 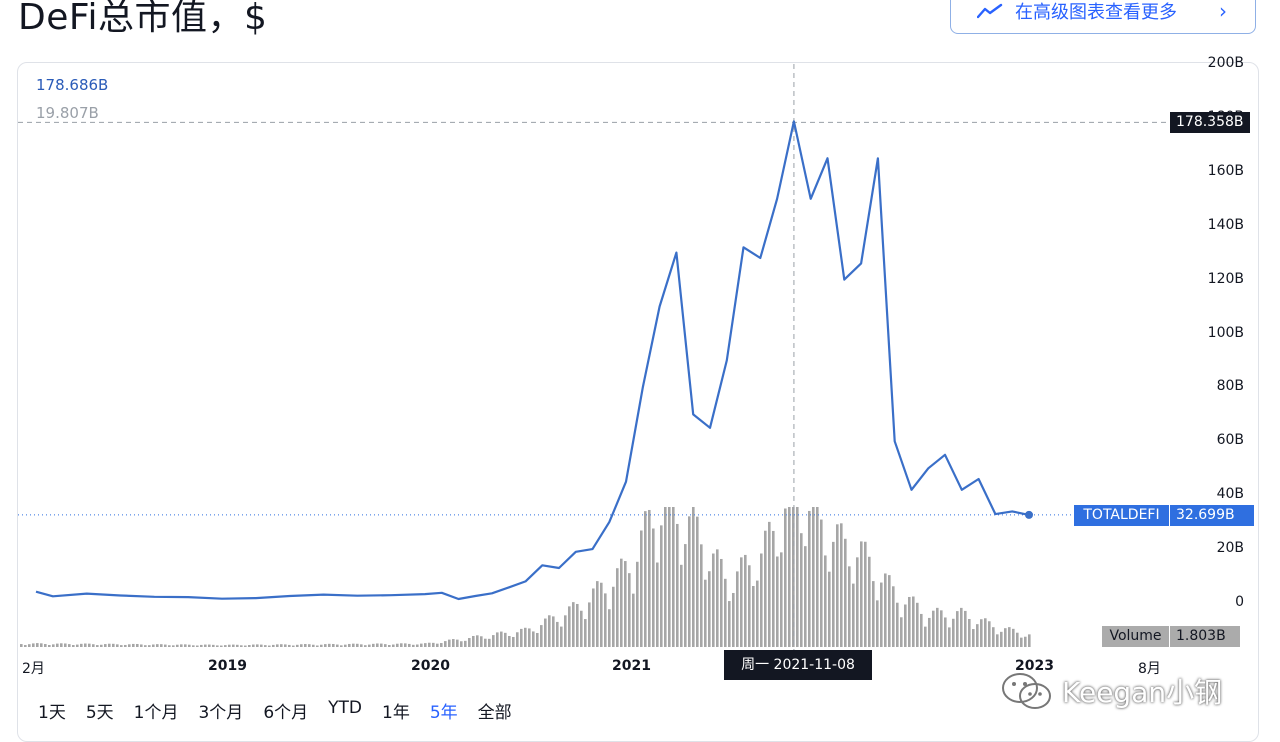 I want to click on data-point, so click(x=1029, y=515).